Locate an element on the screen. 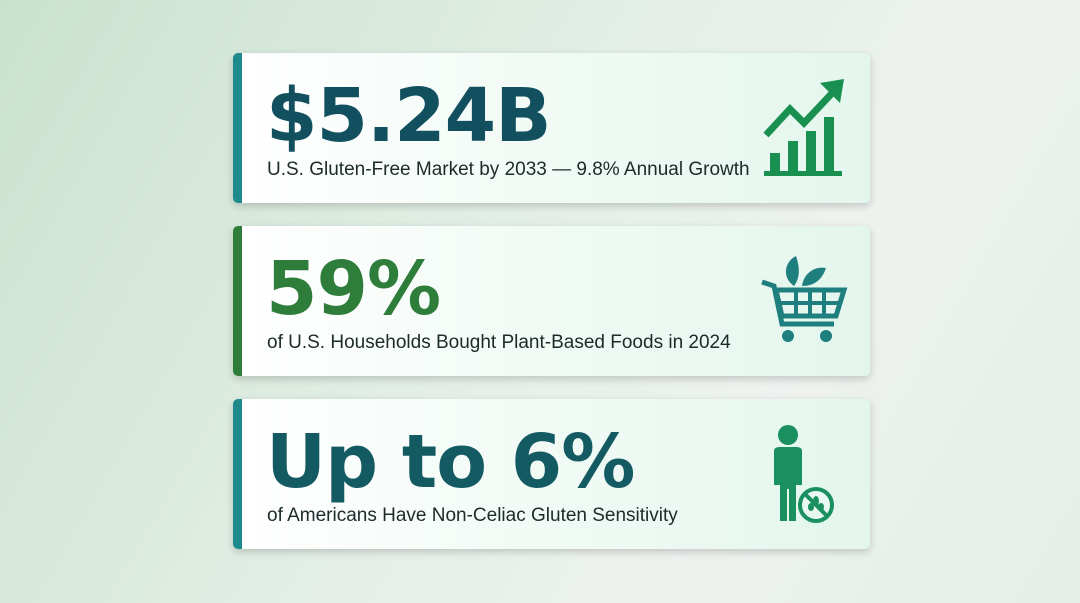  growth-chart-icon is located at coordinates (803, 127).